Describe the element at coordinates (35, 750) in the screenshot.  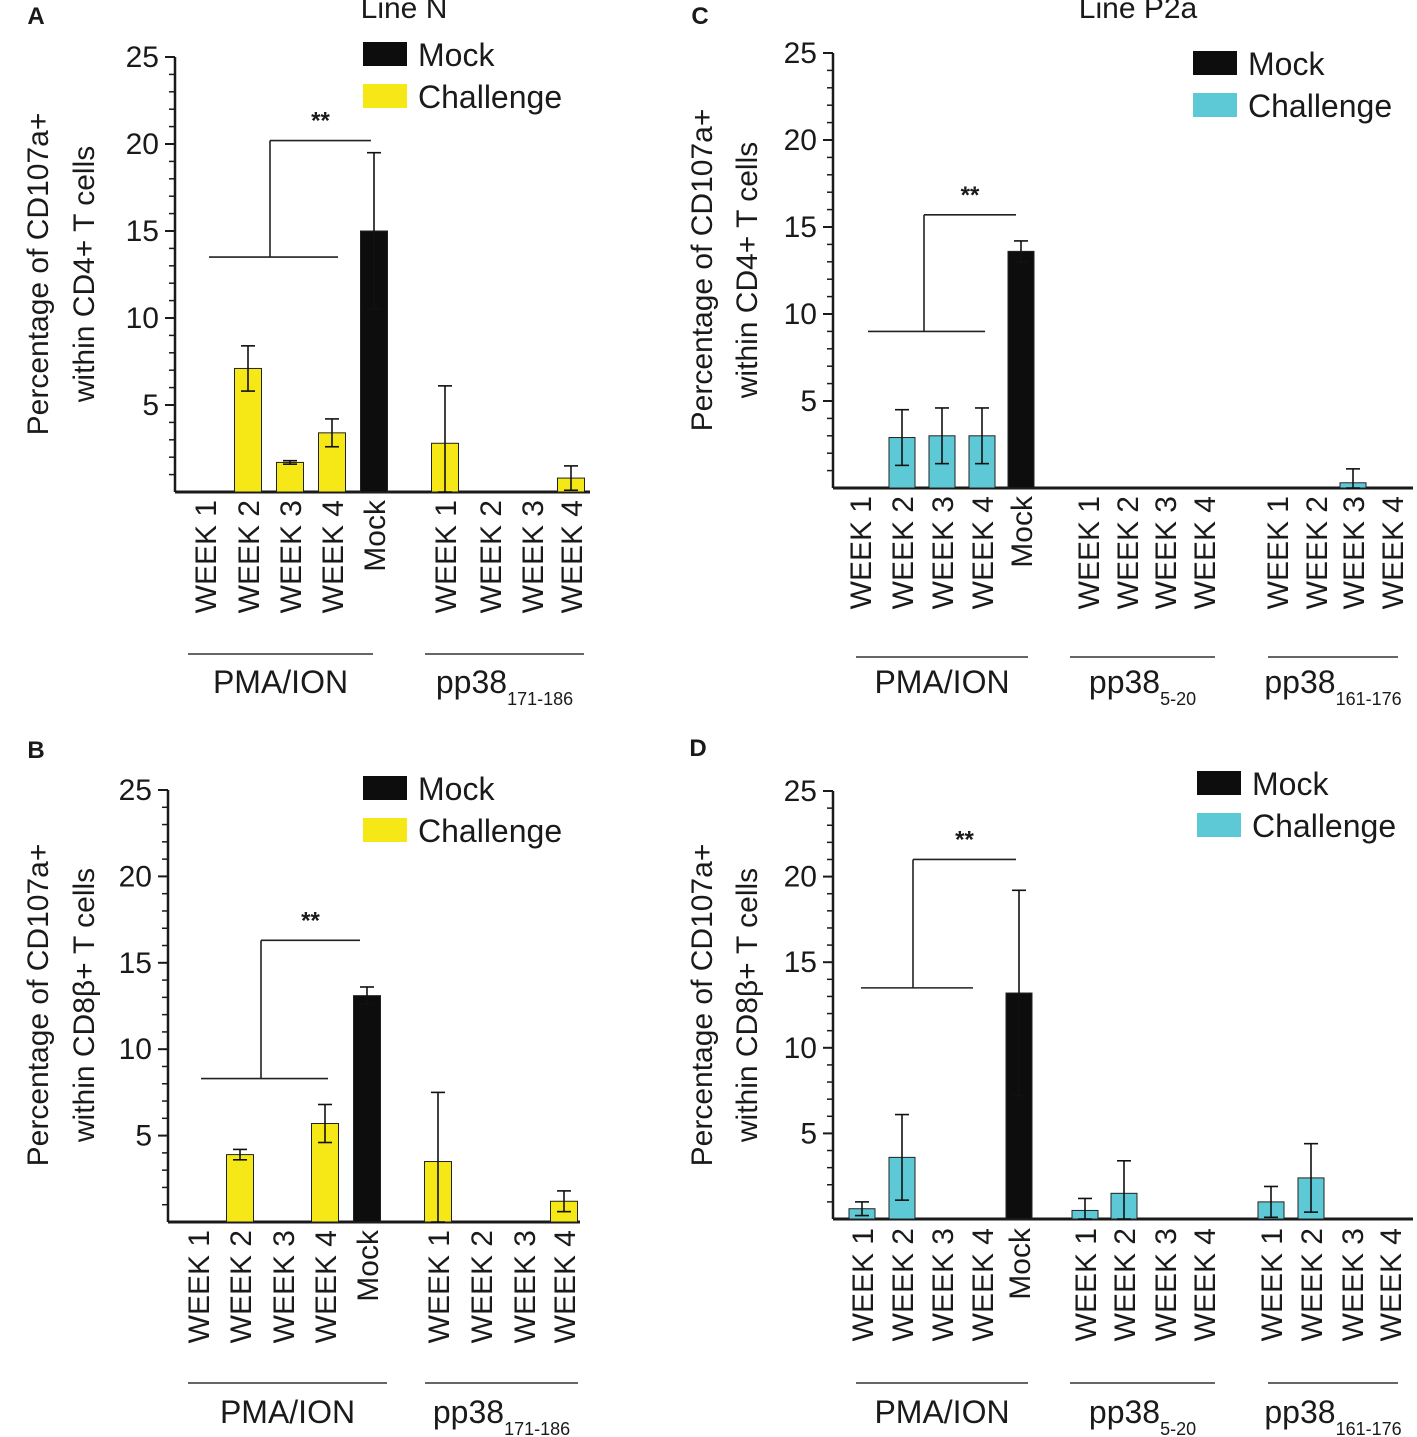
I see `panel-letter: B` at that location.